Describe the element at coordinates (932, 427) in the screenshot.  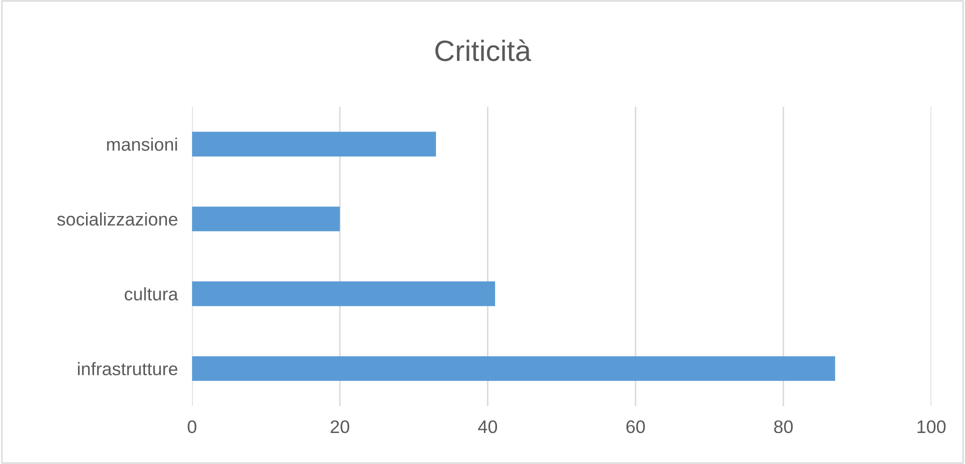
I see `x-tick-label: 100` at that location.